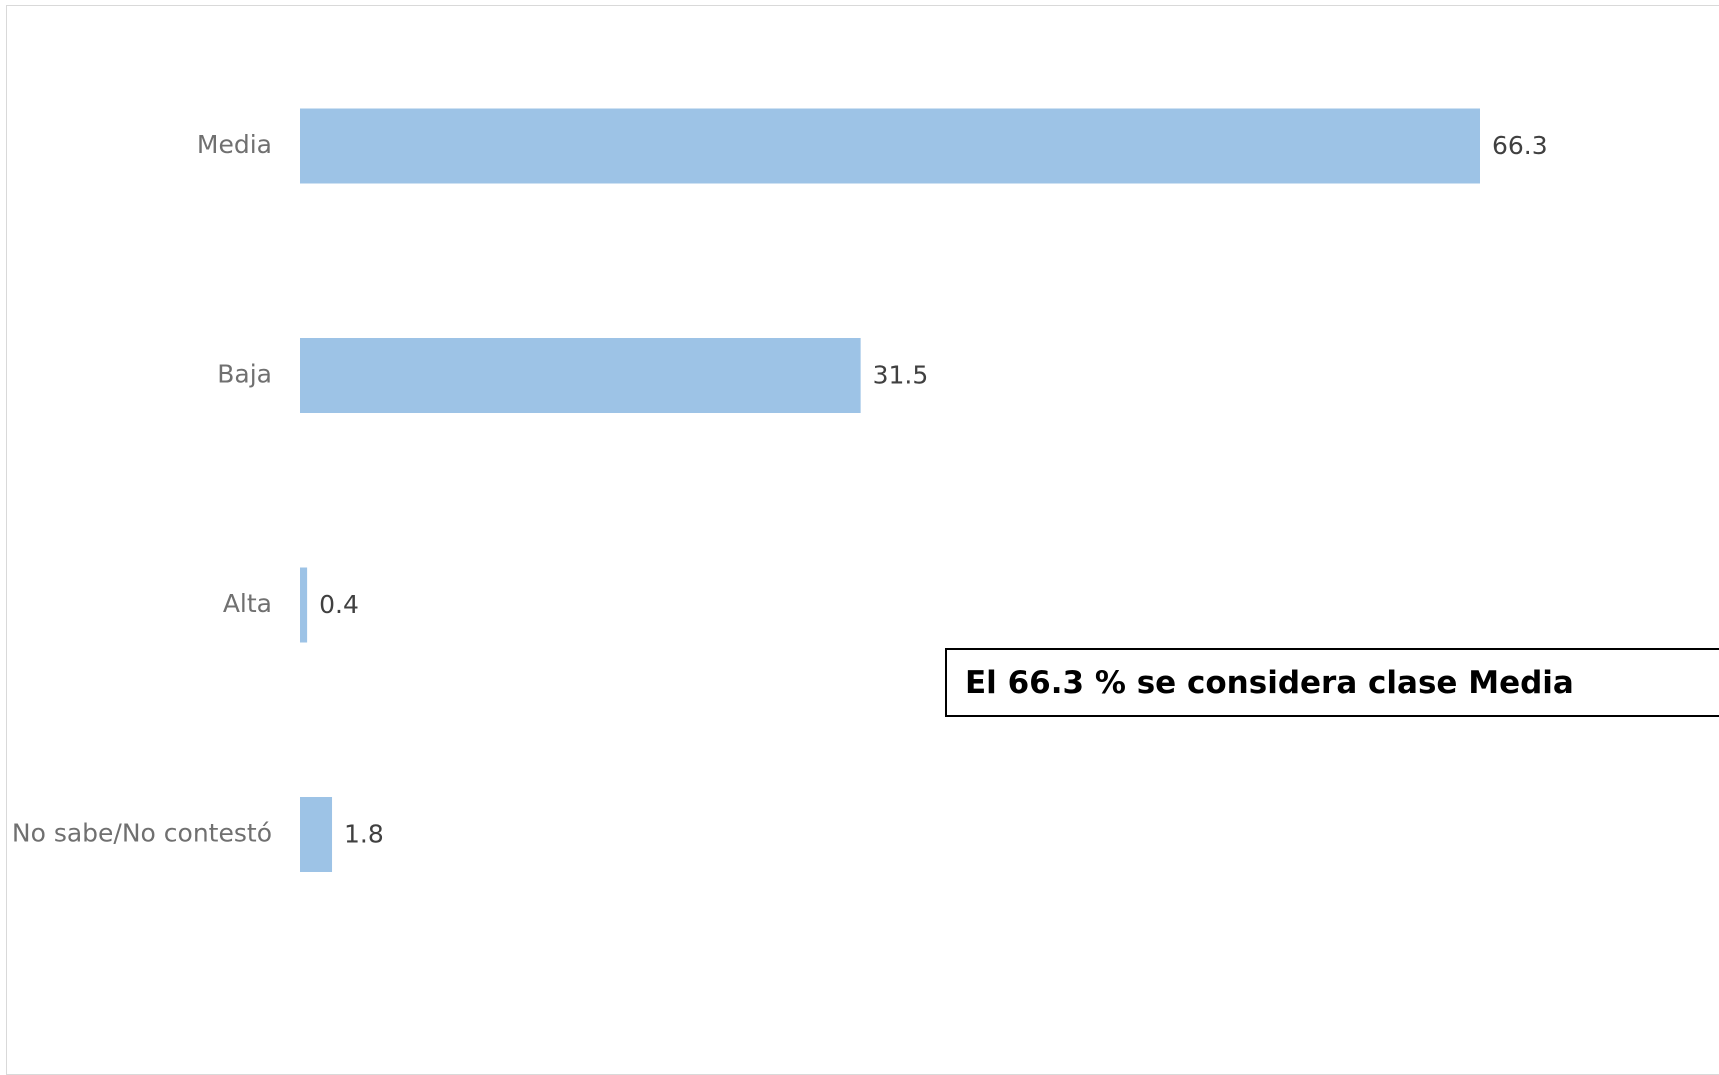 Image resolution: width=1719 pixels, height=1075 pixels. Describe the element at coordinates (1520, 145) in the screenshot. I see `value-label-media: 66.3` at that location.